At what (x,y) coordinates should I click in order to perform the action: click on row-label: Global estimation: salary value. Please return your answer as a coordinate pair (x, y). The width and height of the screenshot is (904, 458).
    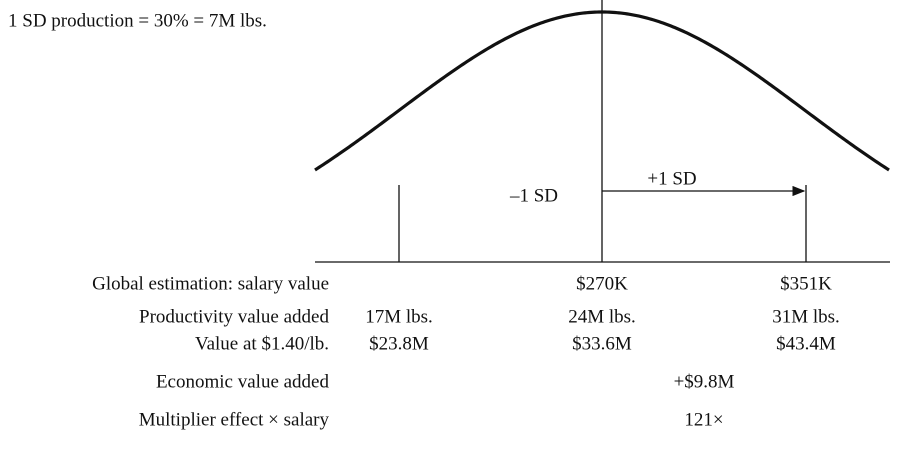
    Looking at the image, I should click on (210, 283).